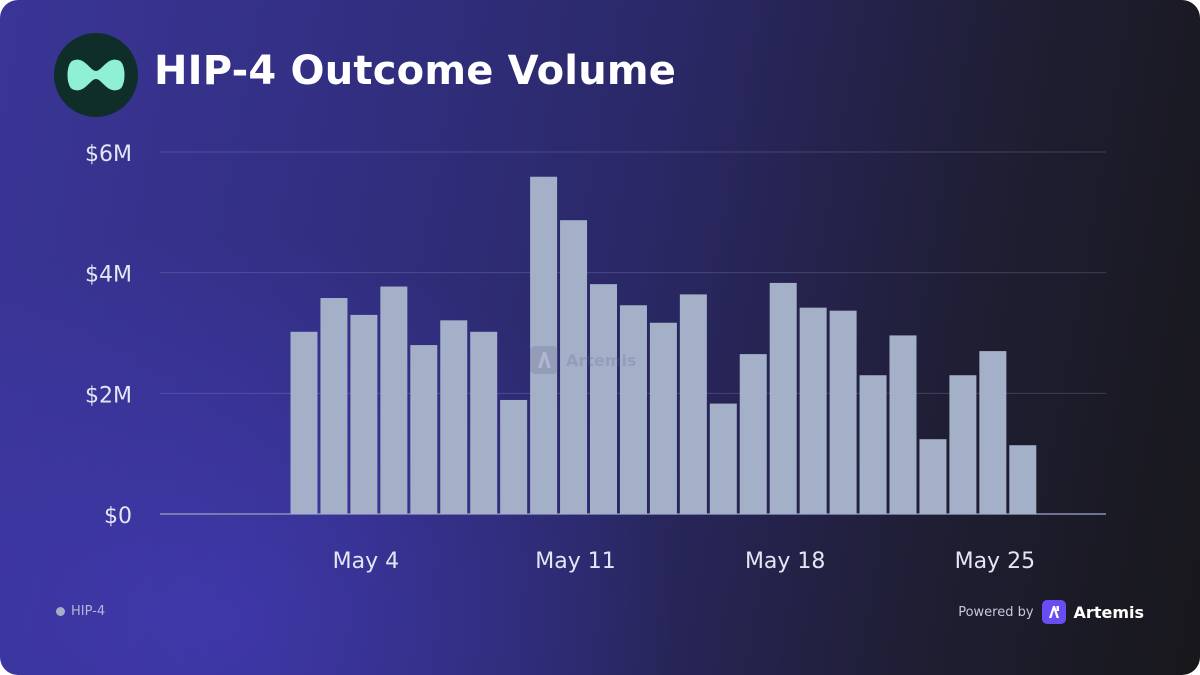 The height and width of the screenshot is (675, 1200). I want to click on legend: HIP-4, so click(80, 611).